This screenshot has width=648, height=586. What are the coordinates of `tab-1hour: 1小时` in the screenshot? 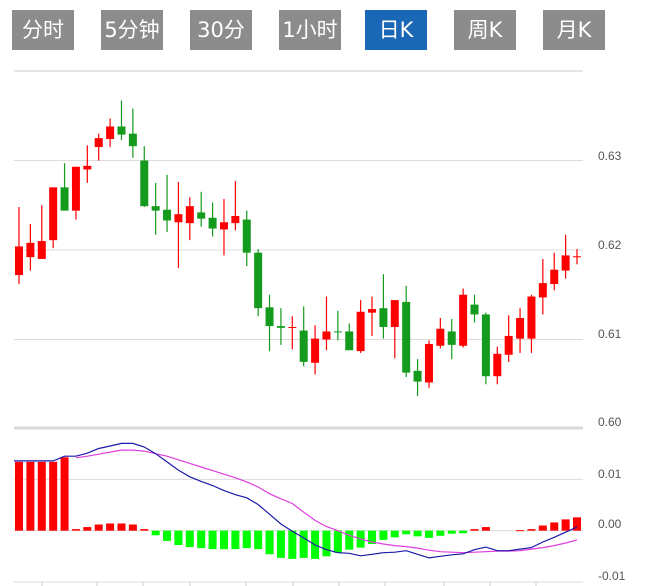 It's located at (310, 30).